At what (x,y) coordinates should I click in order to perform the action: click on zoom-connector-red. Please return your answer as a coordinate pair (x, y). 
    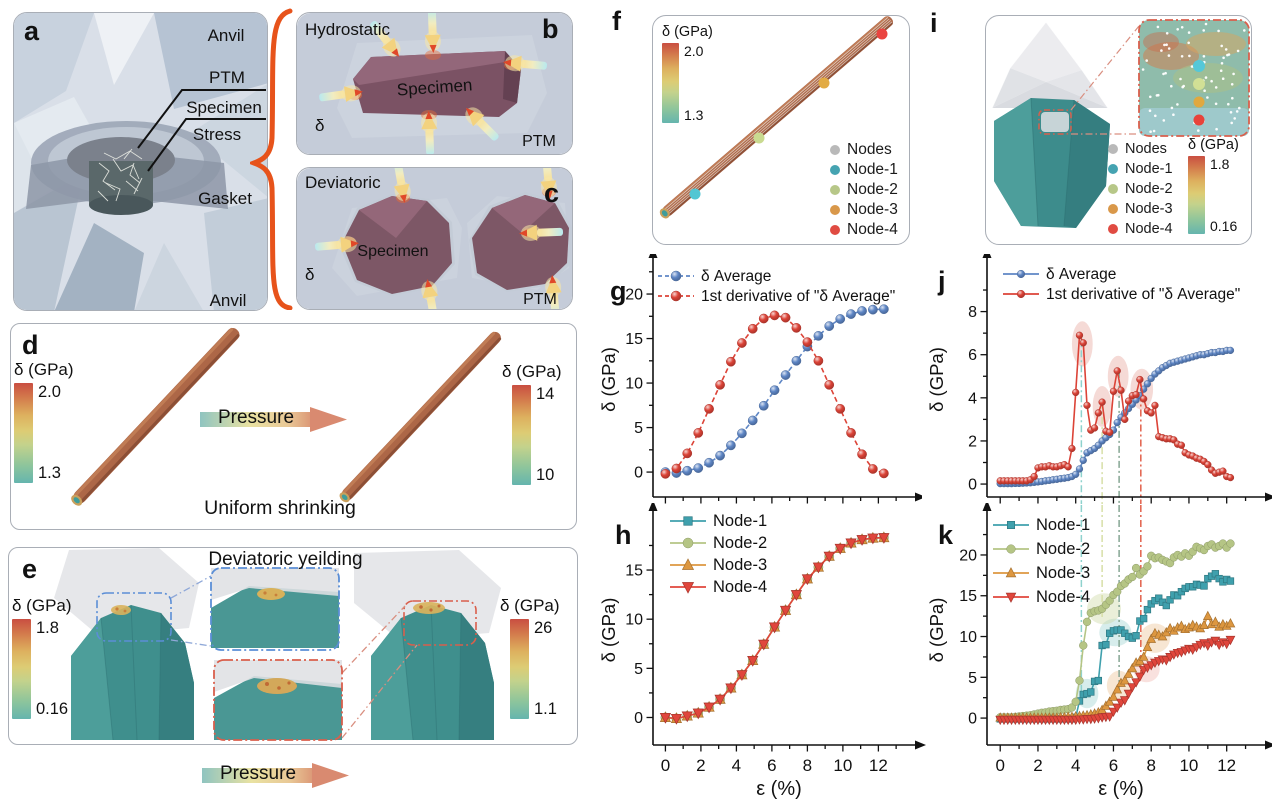
    Looking at the image, I should click on (379, 672).